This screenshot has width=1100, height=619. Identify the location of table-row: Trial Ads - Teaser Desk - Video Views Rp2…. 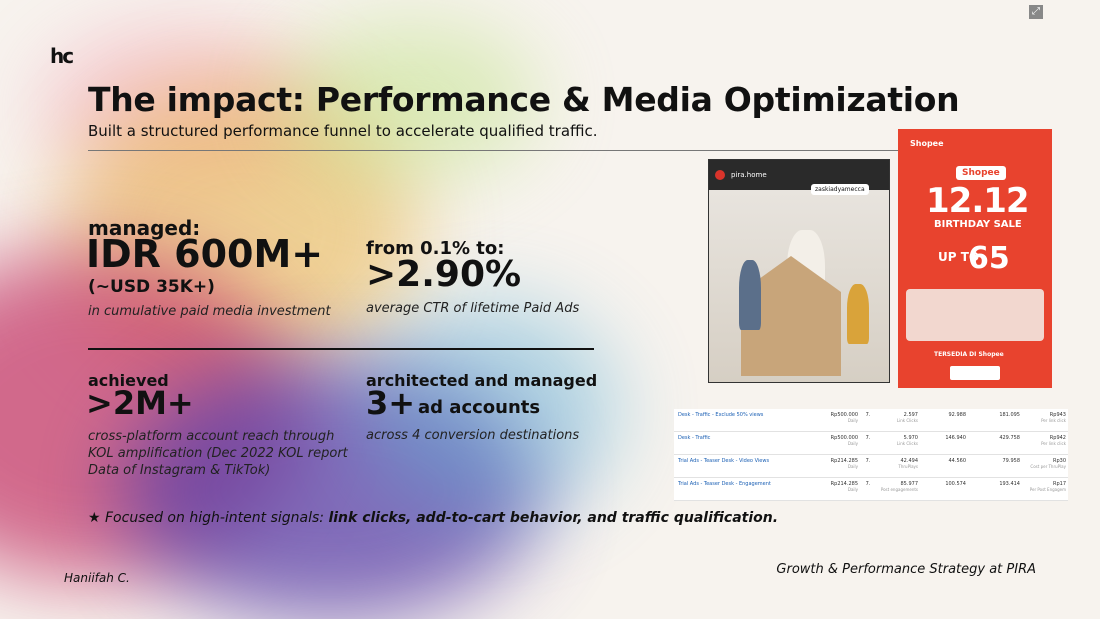
(871, 466).